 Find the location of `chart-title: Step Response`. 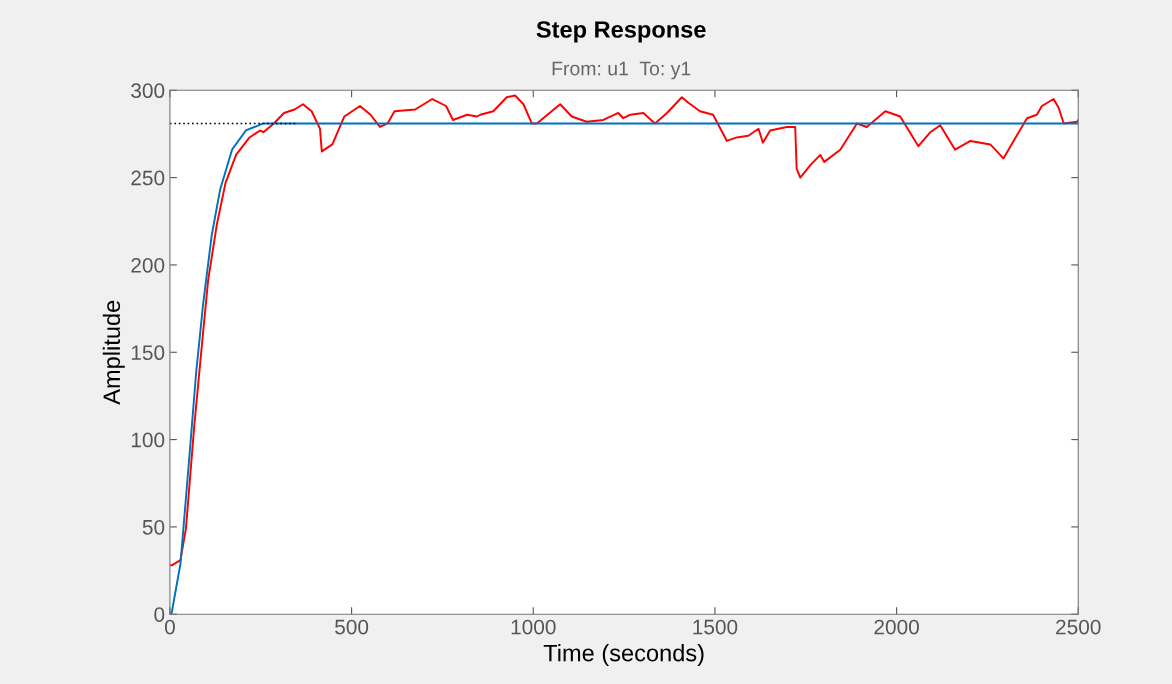

chart-title: Step Response is located at coordinates (621, 32).